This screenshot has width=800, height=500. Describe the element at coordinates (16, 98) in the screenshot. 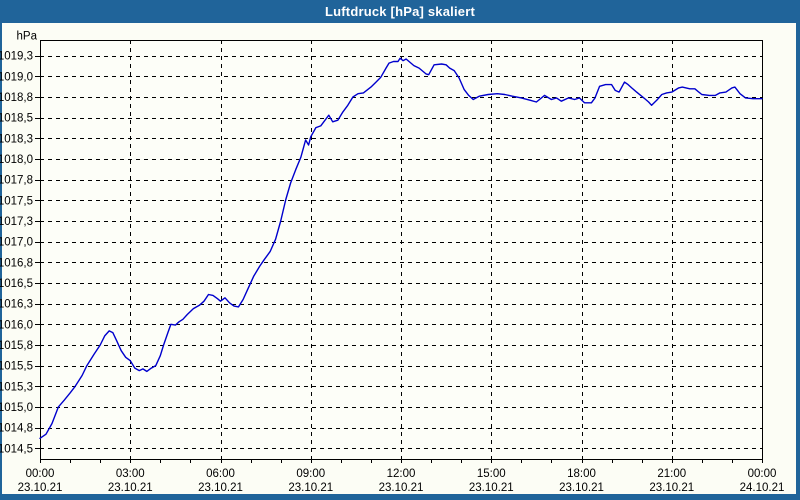

I see `y-tick-label: 1018,8` at that location.